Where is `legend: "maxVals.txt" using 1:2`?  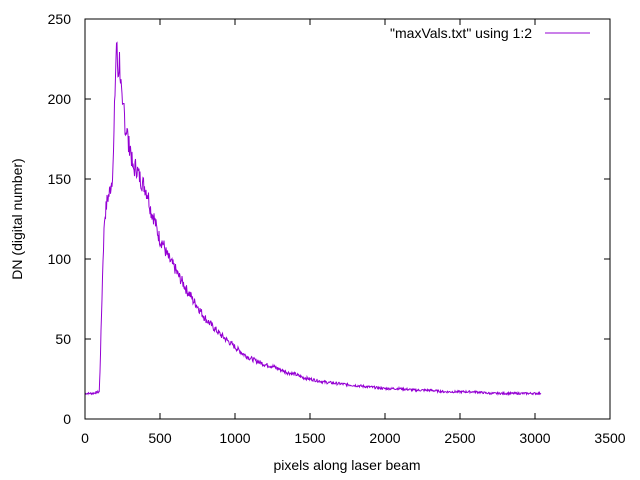
legend: "maxVals.txt" using 1:2 is located at coordinates (490, 33).